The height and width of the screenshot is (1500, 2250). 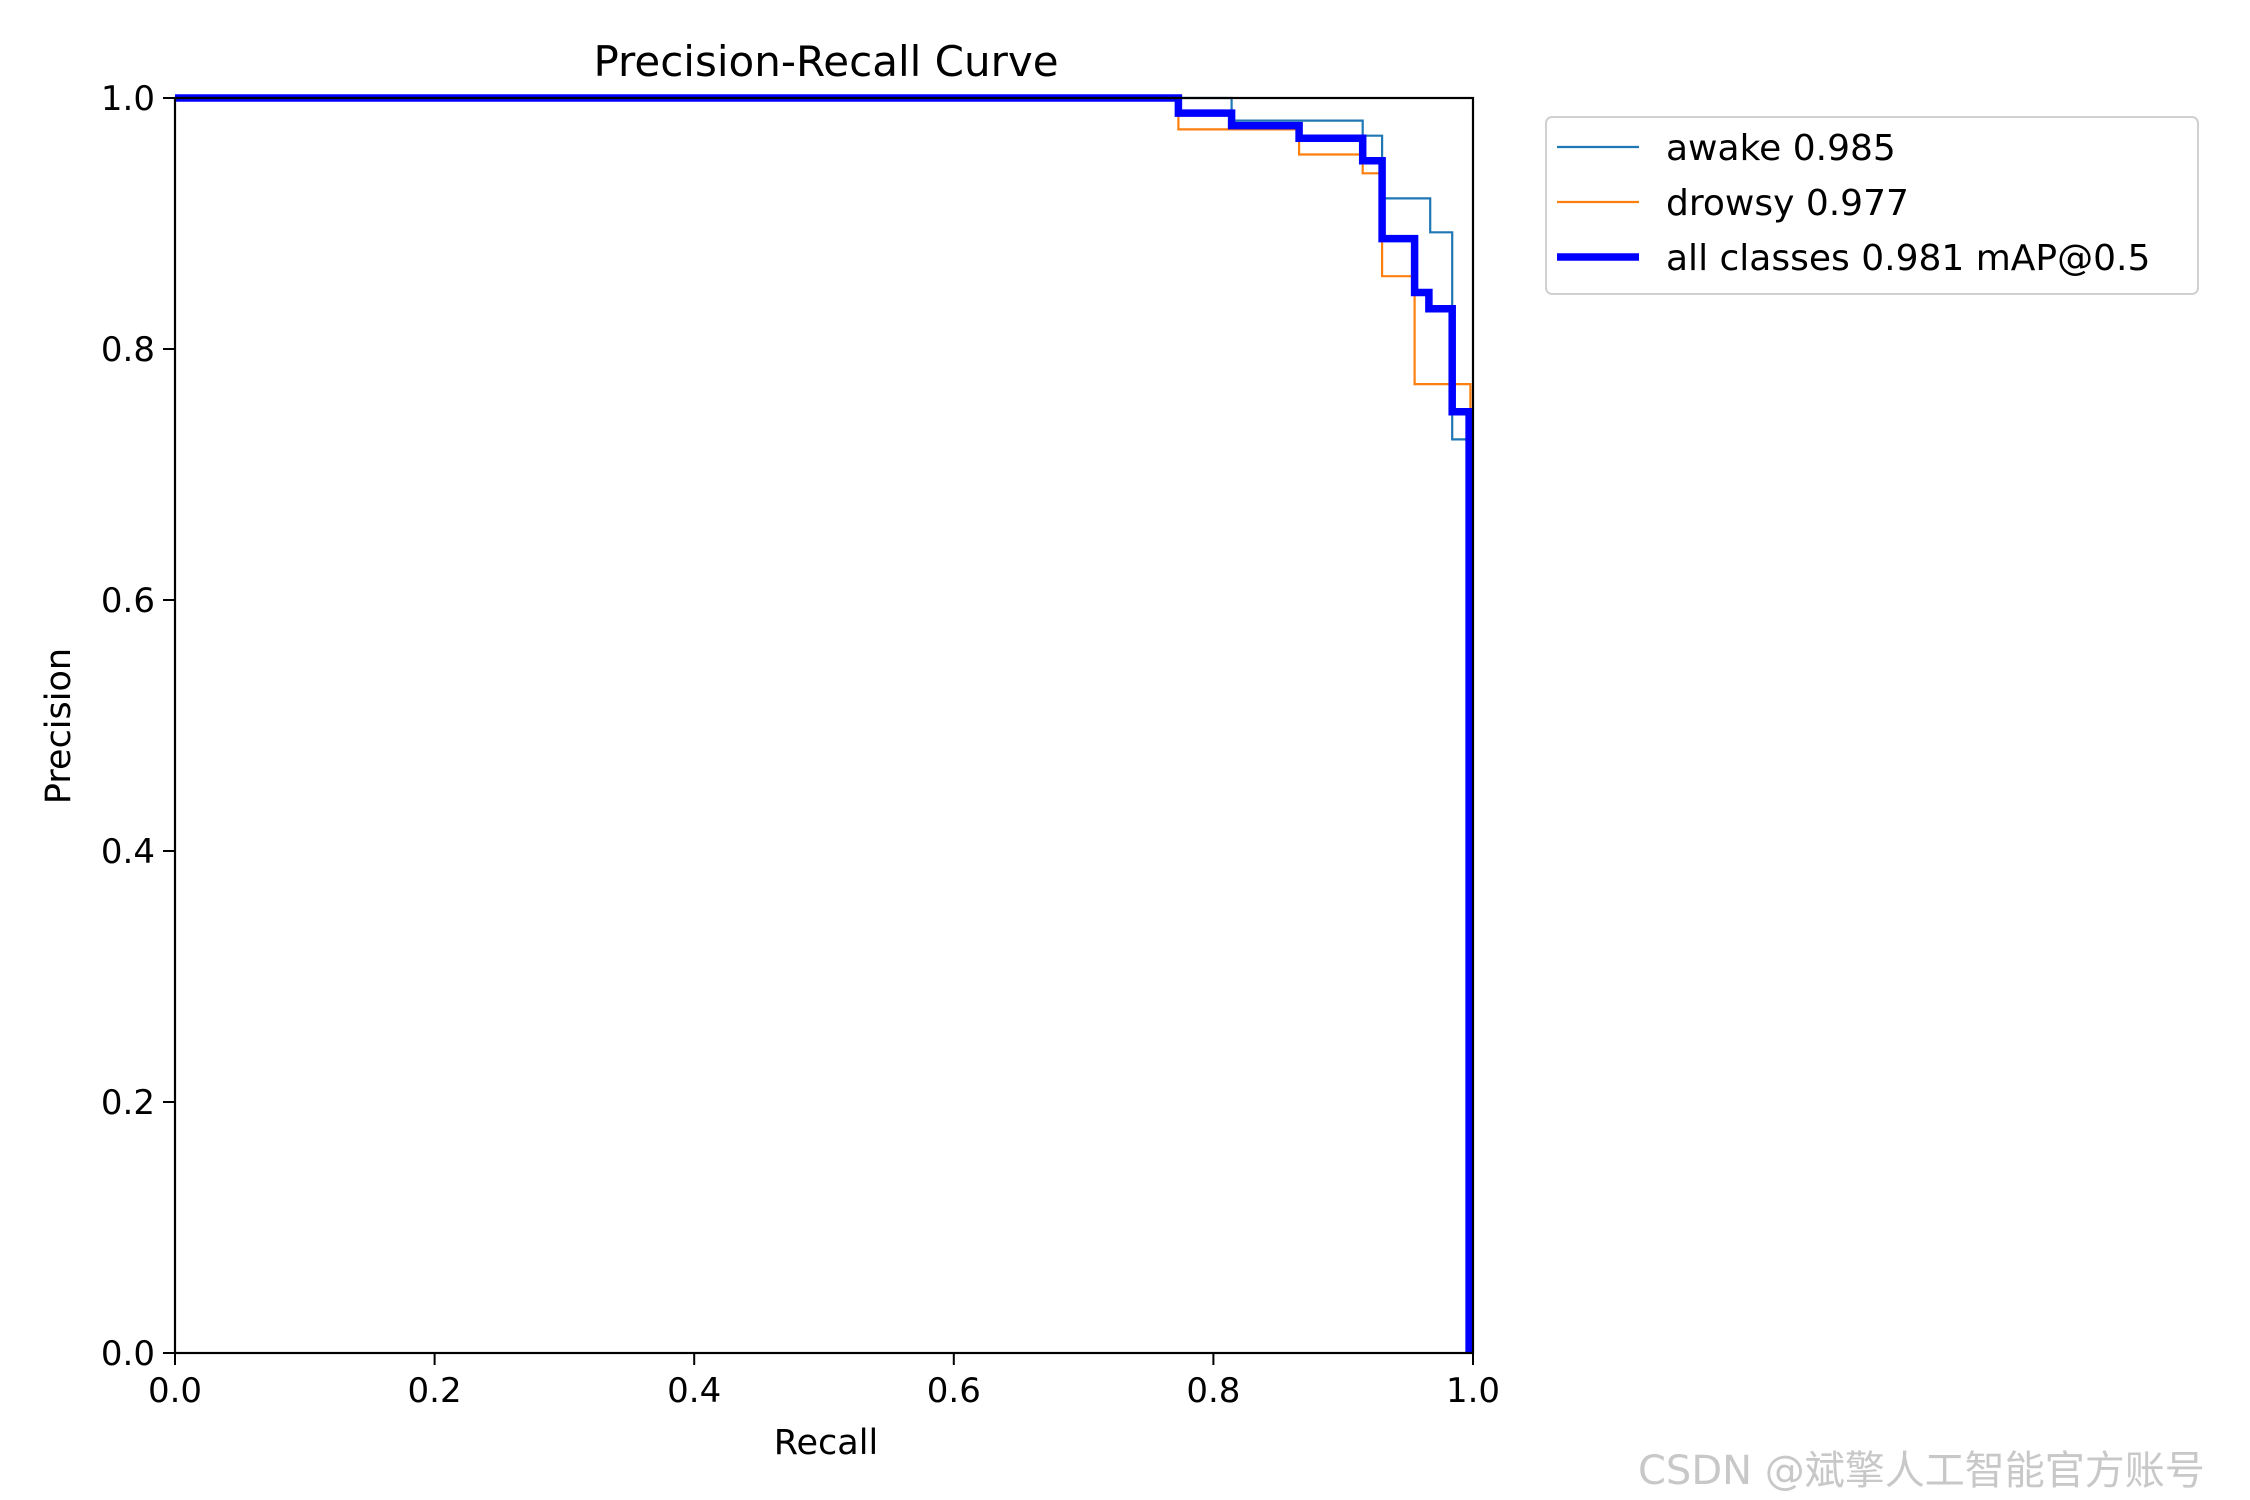 I want to click on x-tick-label: 0.2, so click(x=435, y=1391).